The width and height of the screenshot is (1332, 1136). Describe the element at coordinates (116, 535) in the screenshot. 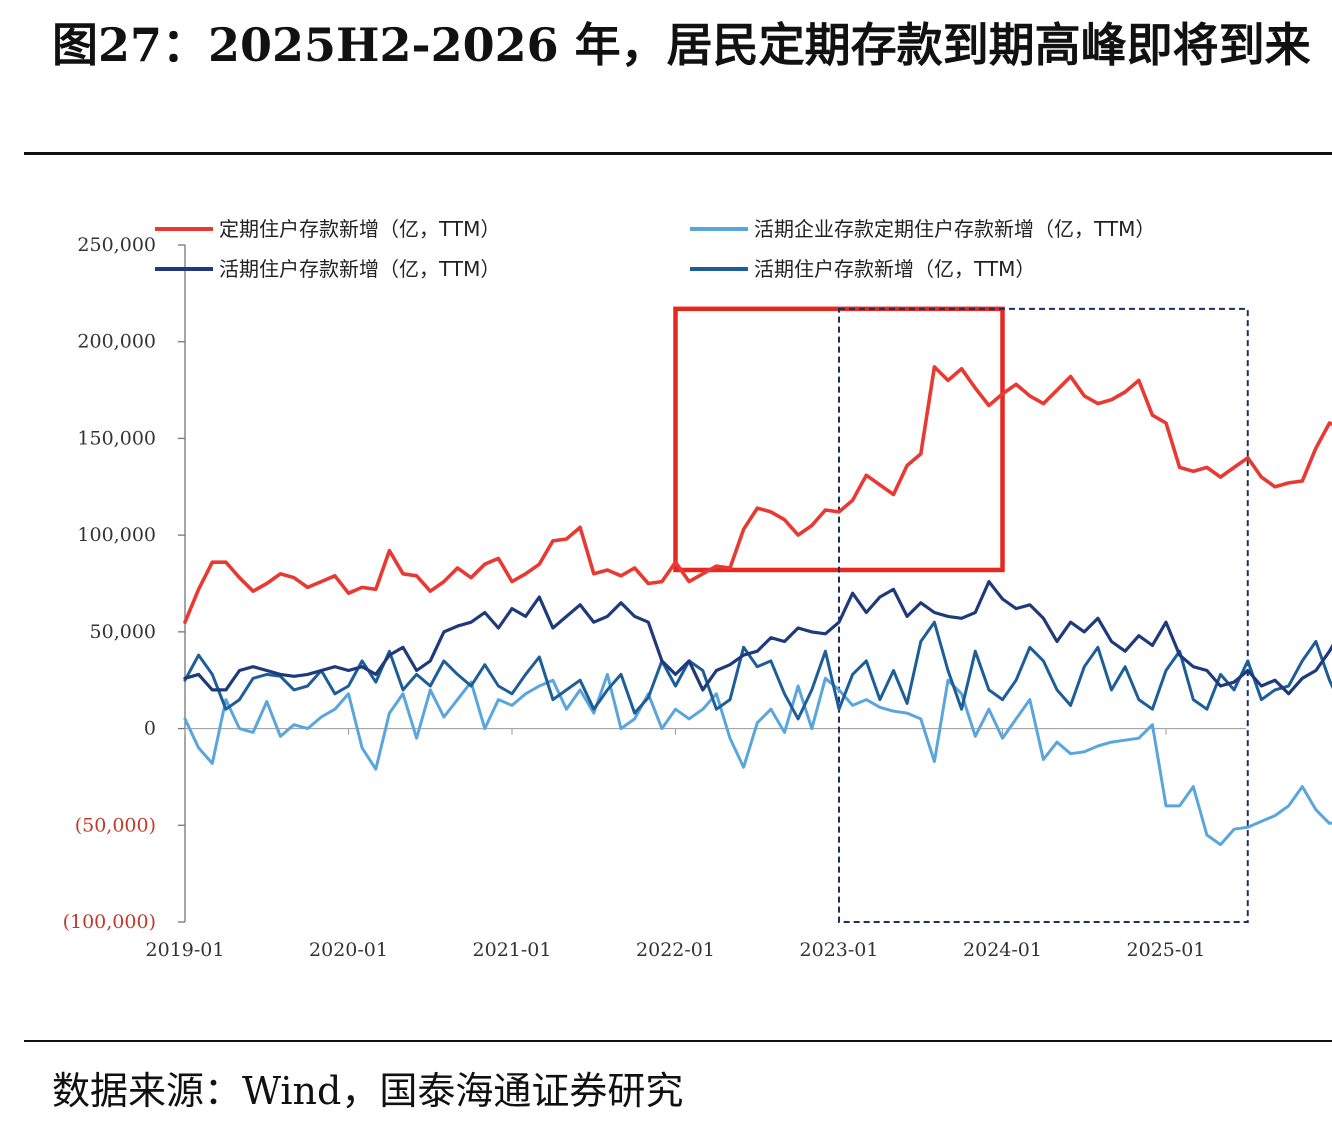

I see `y-tick-label: 100,000` at that location.